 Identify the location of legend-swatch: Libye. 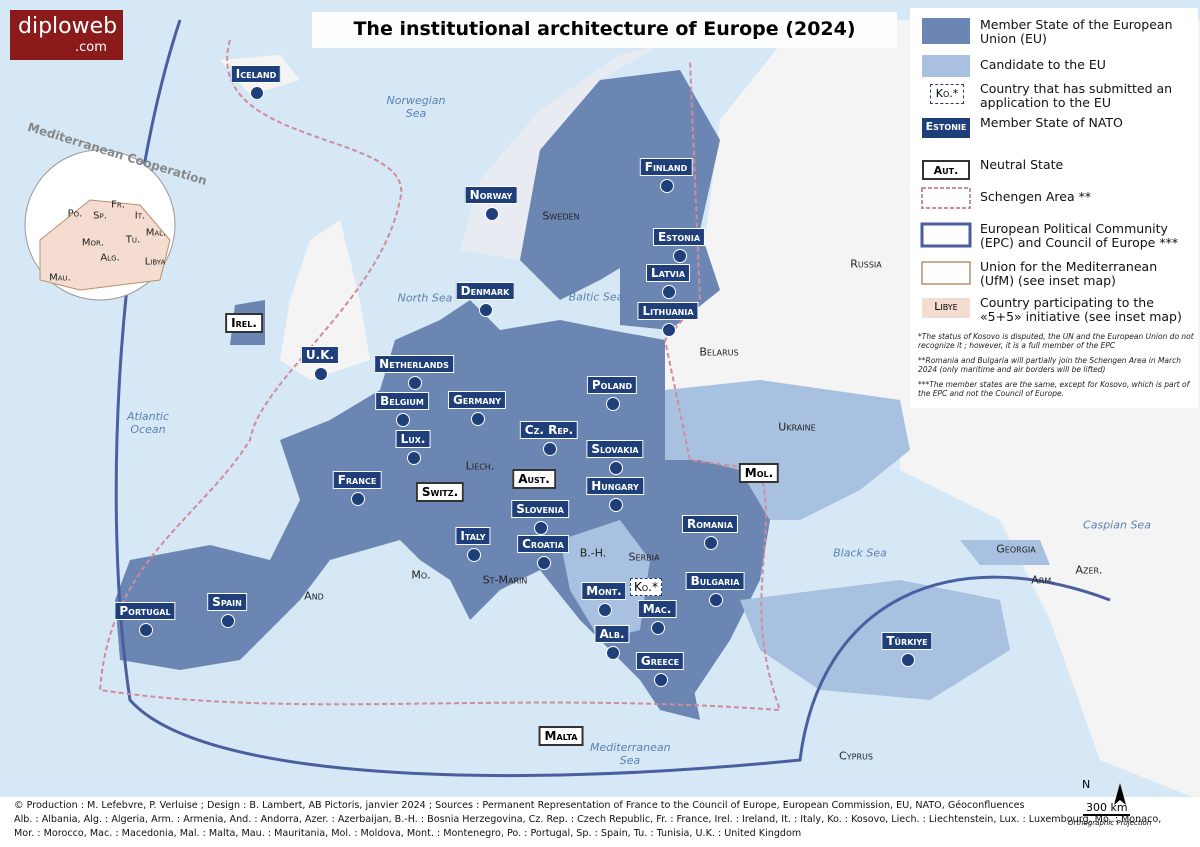
(946, 308).